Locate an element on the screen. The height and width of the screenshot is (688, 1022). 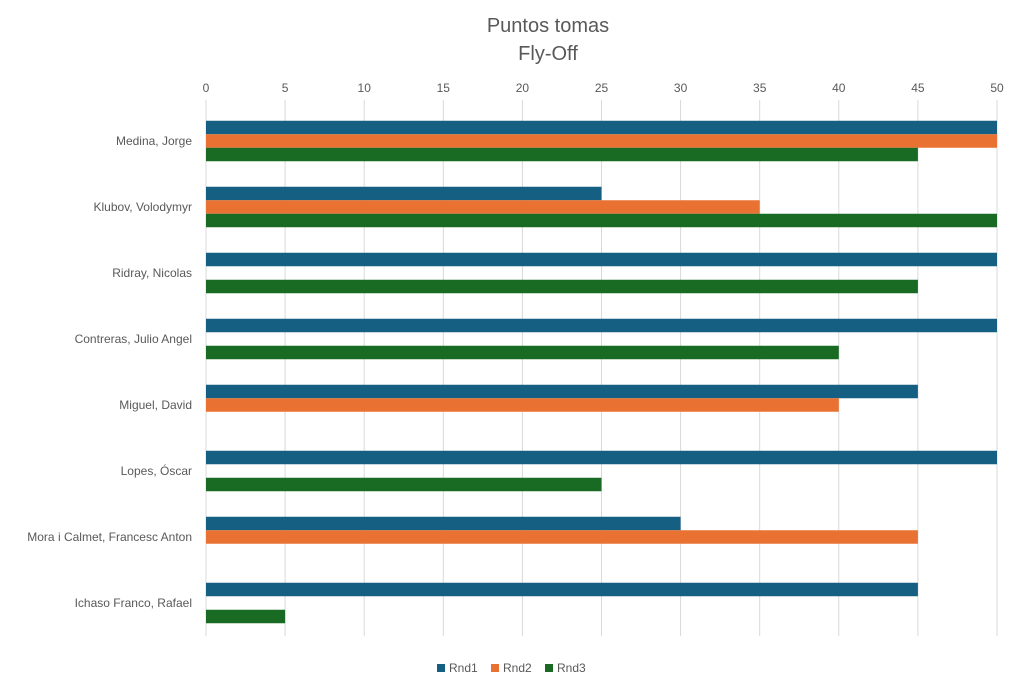
x-axis-ticks: 0 5 10 15 20 25 30 35 40 45 50 is located at coordinates (603, 88).